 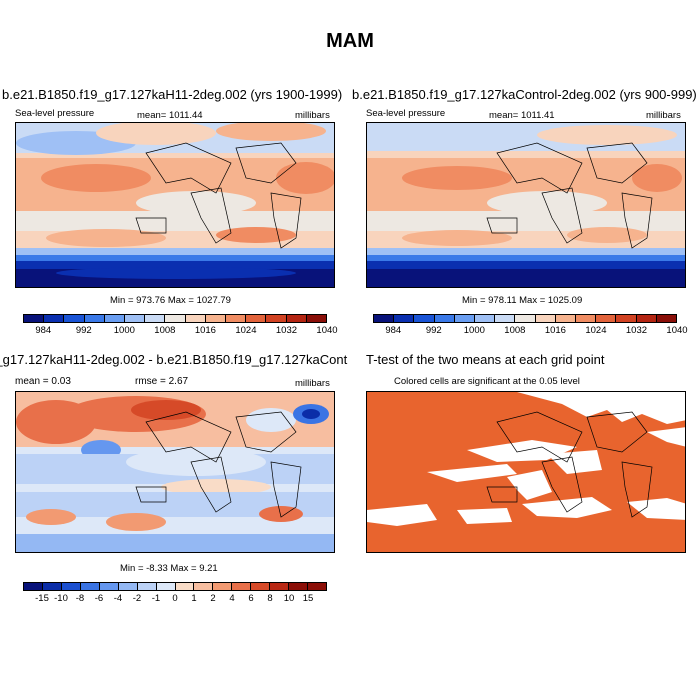 I want to click on slp-diff-map, so click(x=175, y=472).